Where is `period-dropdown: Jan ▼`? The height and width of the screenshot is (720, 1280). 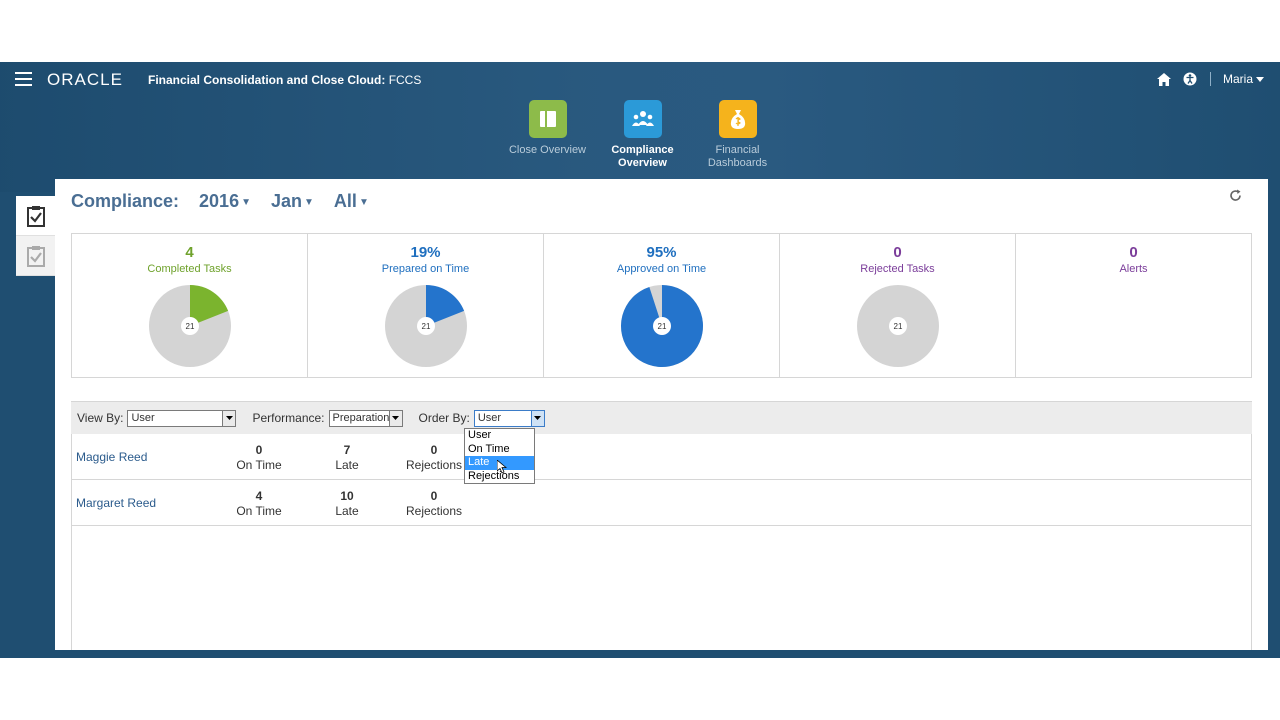
period-dropdown: Jan ▼ is located at coordinates (292, 201).